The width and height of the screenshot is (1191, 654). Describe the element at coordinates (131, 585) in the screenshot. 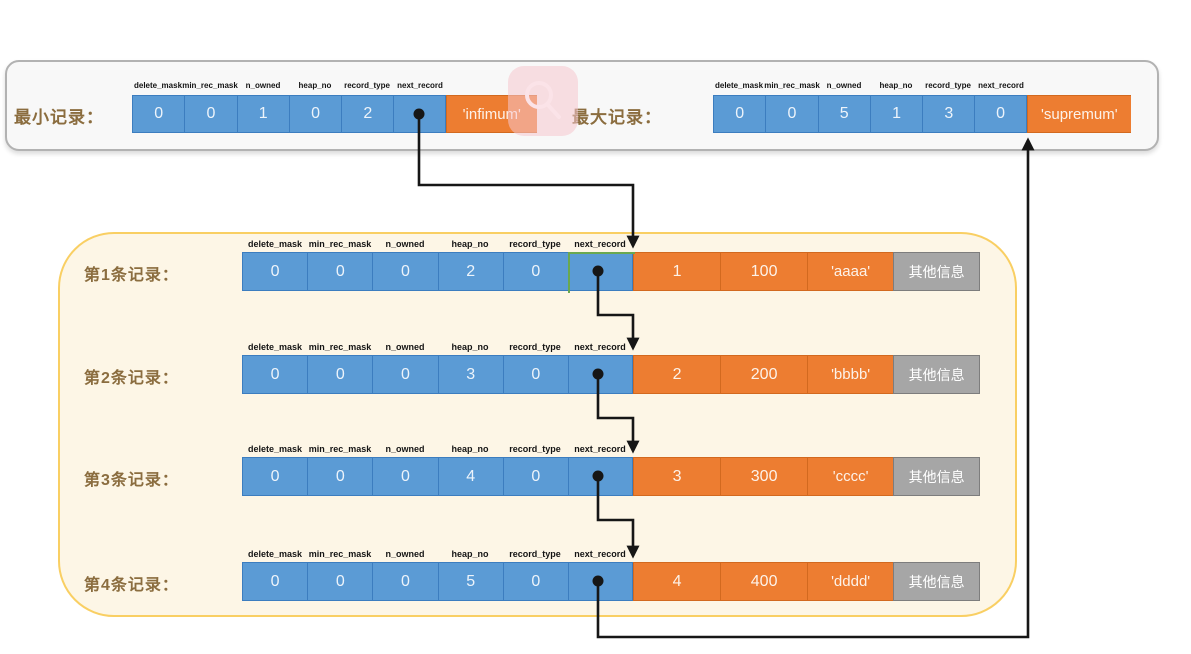

I see `record-label: 第4条记录：` at that location.